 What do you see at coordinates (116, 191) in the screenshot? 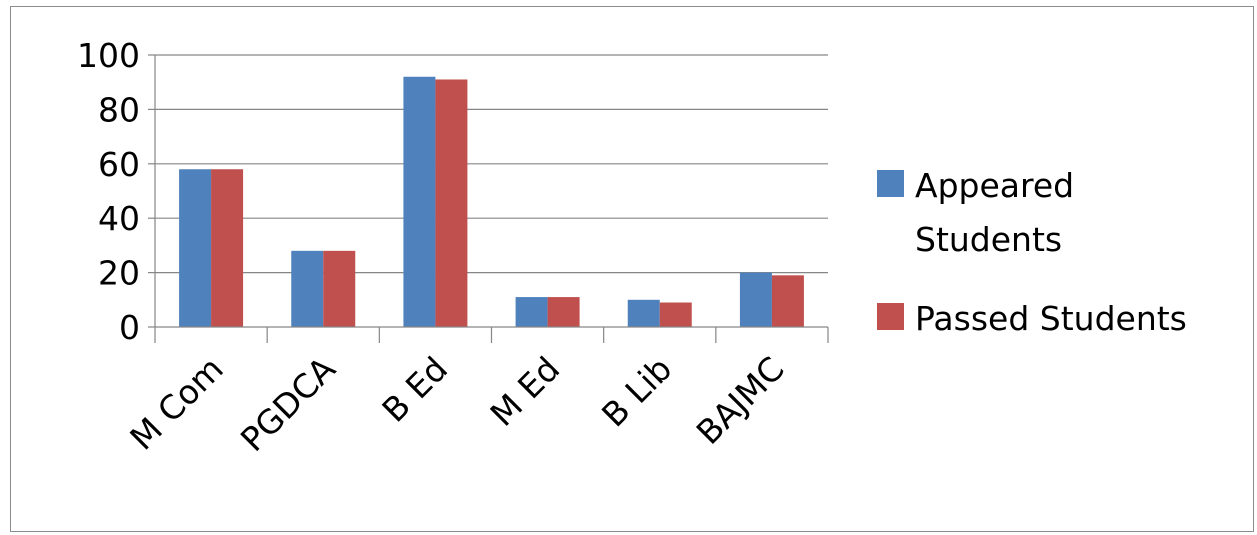
I see `y-axis: 0 20 40 60 80 100` at bounding box center [116, 191].